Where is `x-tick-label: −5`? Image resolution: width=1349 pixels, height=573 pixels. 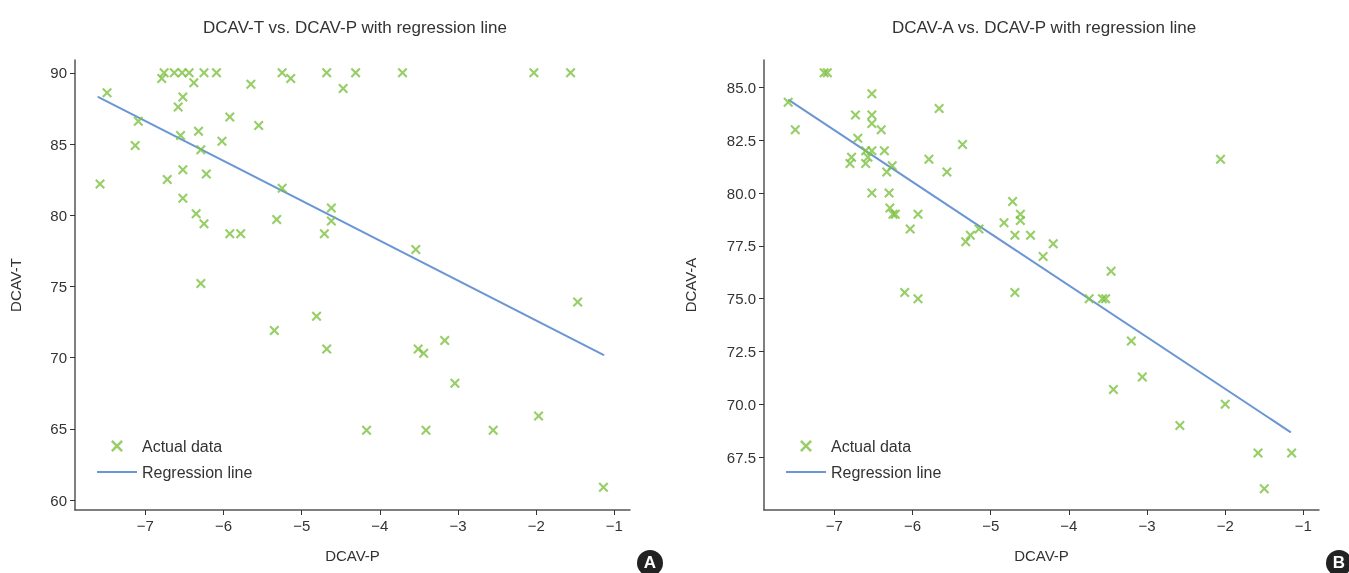
x-tick-label: −5 is located at coordinates (302, 525).